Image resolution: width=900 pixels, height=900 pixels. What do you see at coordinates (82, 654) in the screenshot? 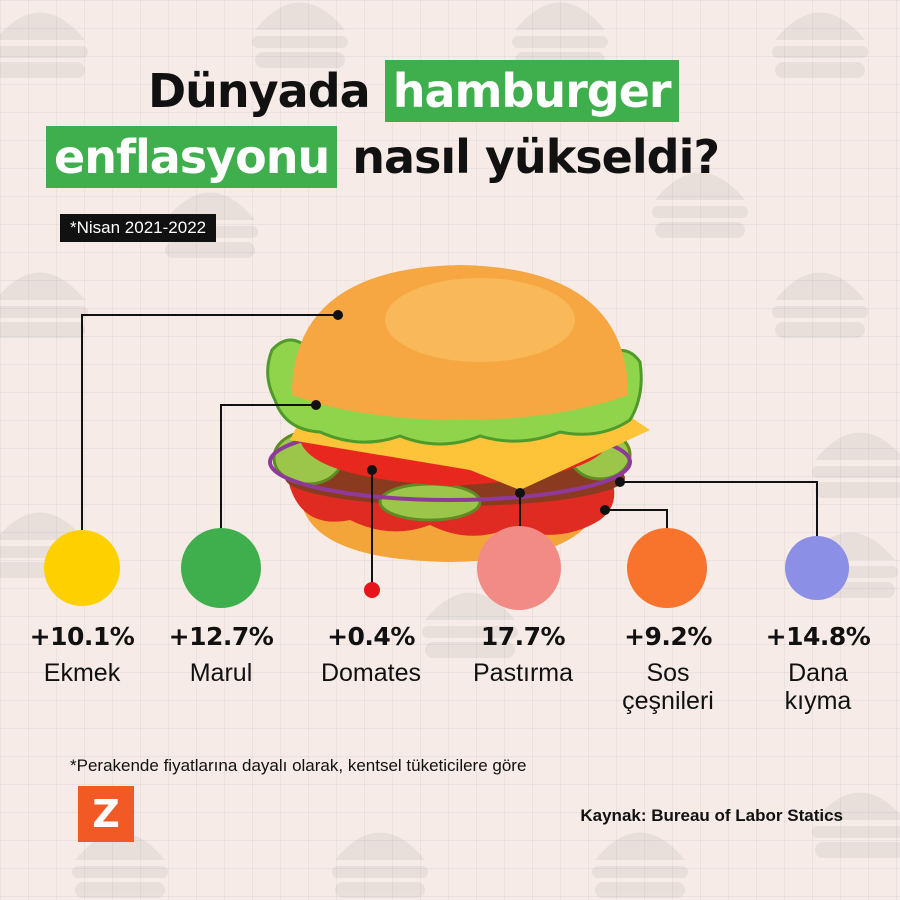
I see `item-ekmek: +10.1% Ekmek` at bounding box center [82, 654].